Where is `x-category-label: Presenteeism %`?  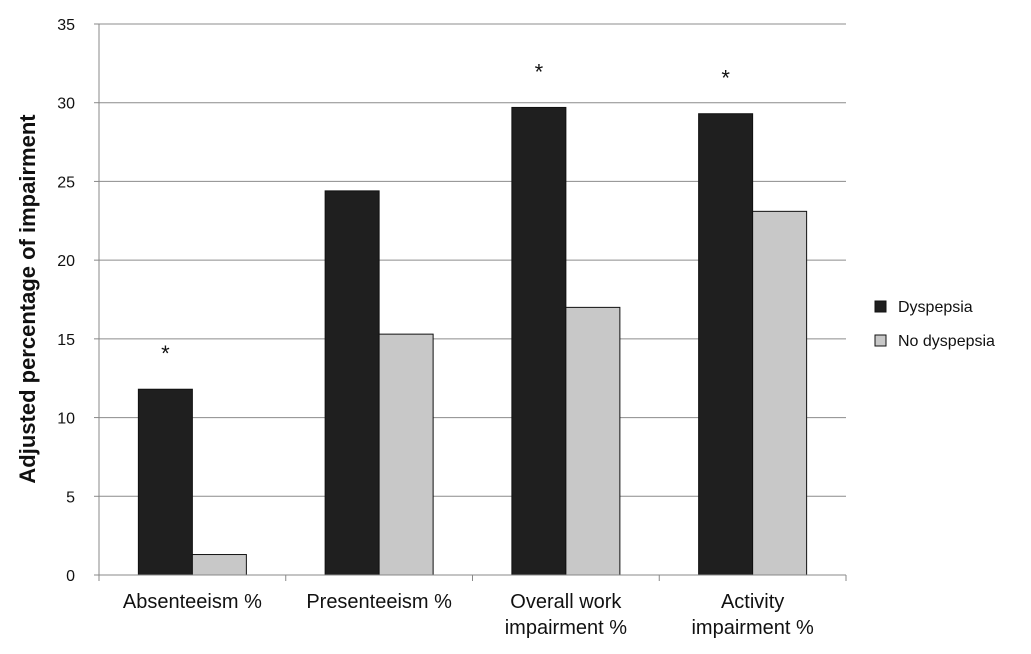
x-category-label: Presenteeism % is located at coordinates (379, 602).